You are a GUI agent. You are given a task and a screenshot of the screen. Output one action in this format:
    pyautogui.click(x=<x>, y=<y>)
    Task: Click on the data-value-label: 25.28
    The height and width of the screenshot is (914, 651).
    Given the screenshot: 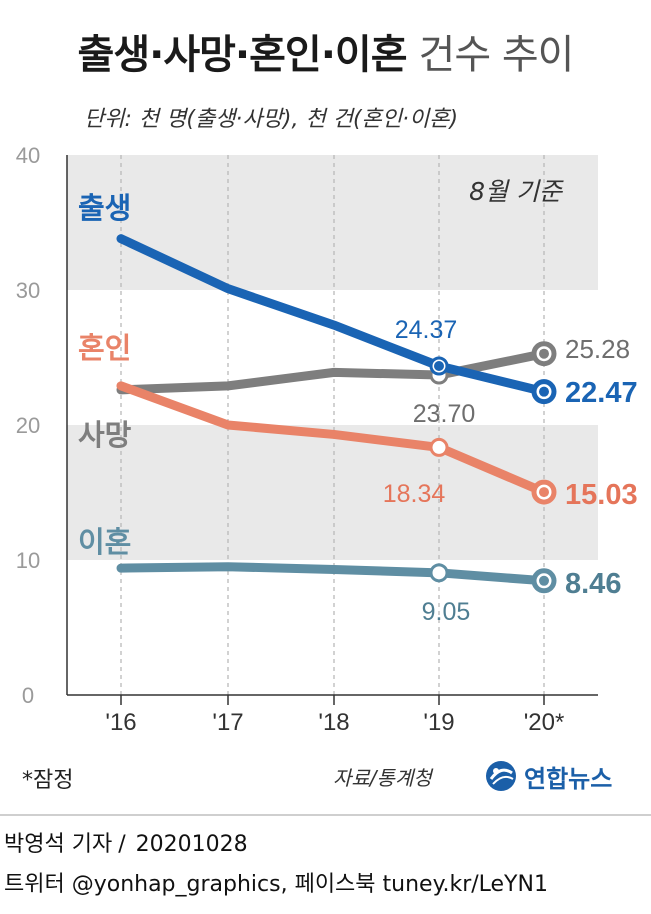 What is the action you would take?
    pyautogui.click(x=597, y=349)
    